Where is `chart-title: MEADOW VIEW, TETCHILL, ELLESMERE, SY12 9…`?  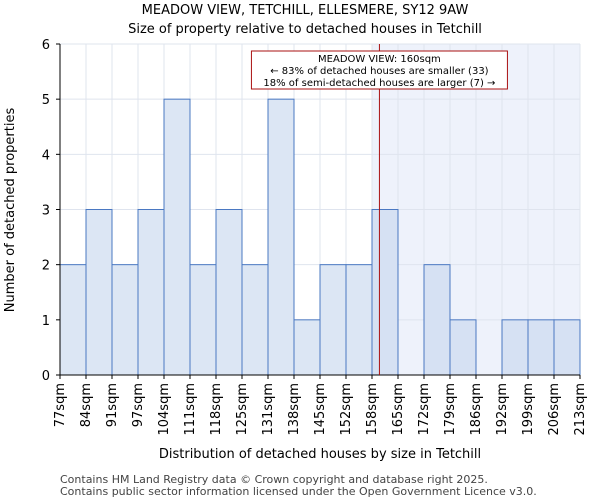
chart-title: MEADOW VIEW, TETCHILL, ELLESMERE, SY12 9… is located at coordinates (305, 10).